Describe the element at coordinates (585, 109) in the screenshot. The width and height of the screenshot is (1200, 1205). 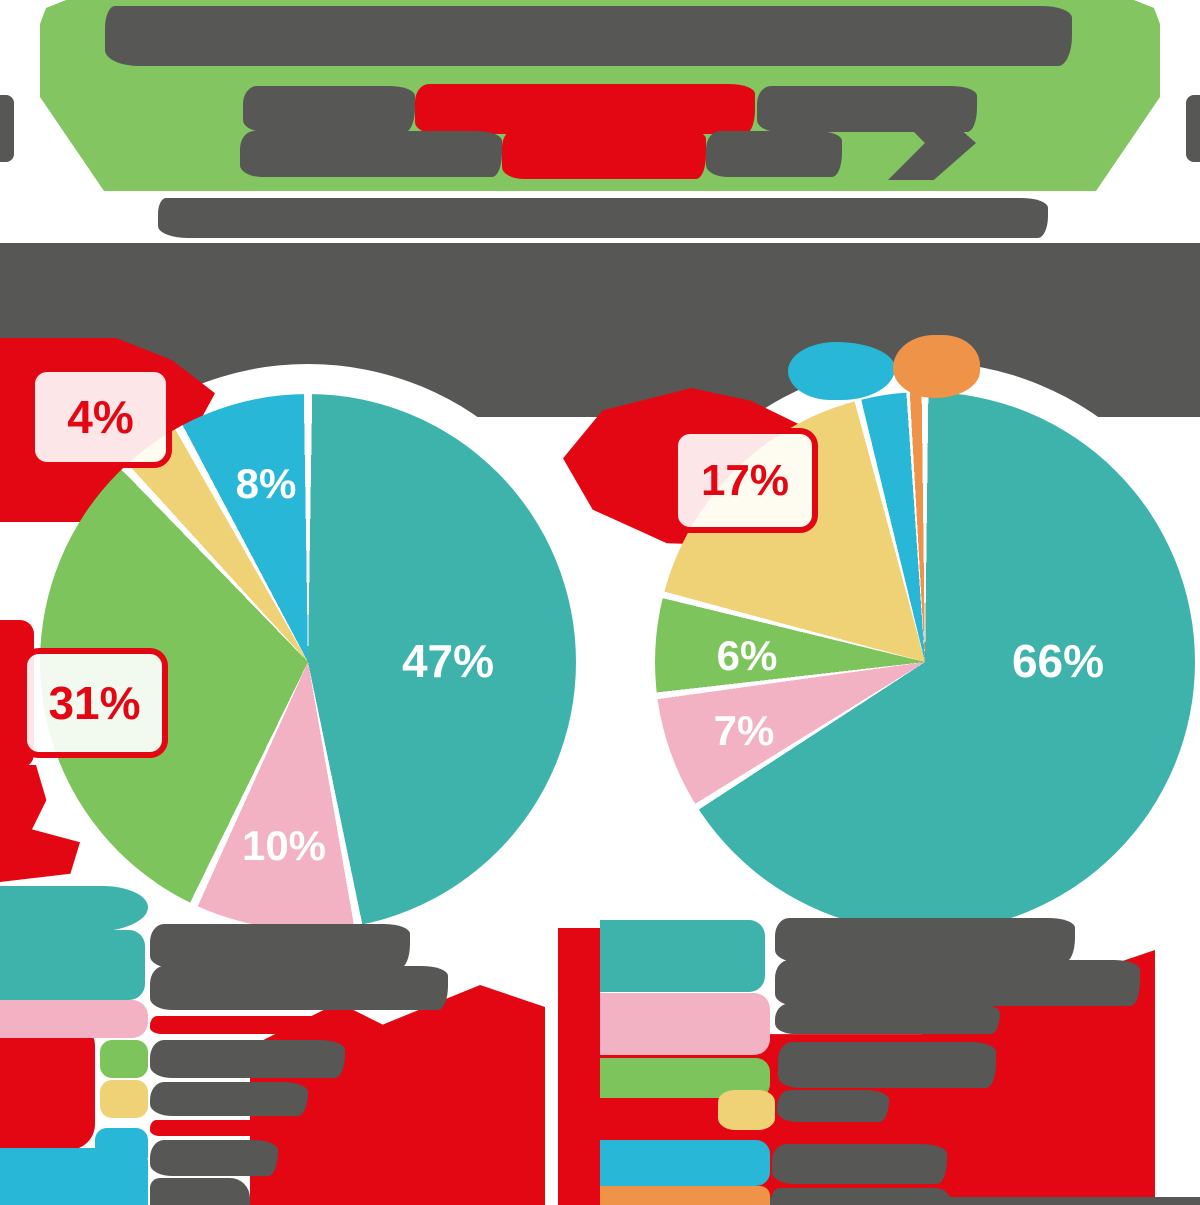
I see `banner-title-line2-red-melted` at that location.